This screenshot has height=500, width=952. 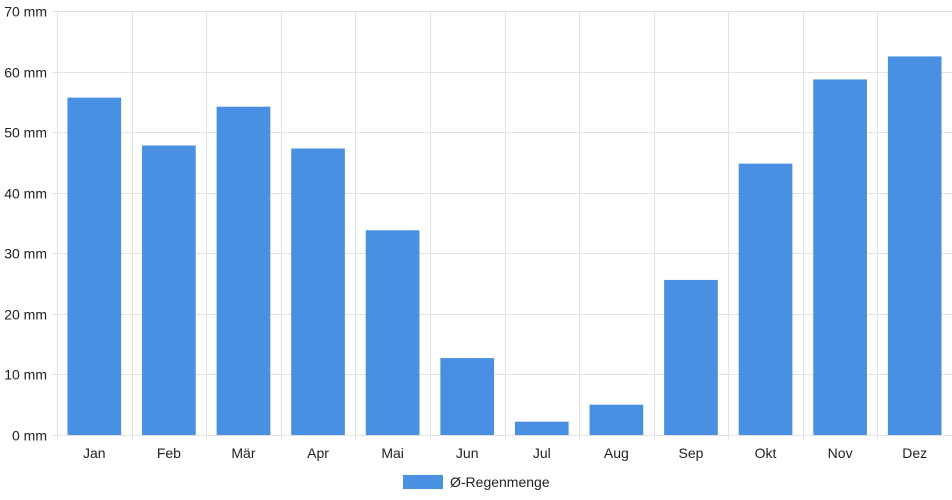 I want to click on x-tick-label: Jan, so click(x=94, y=453).